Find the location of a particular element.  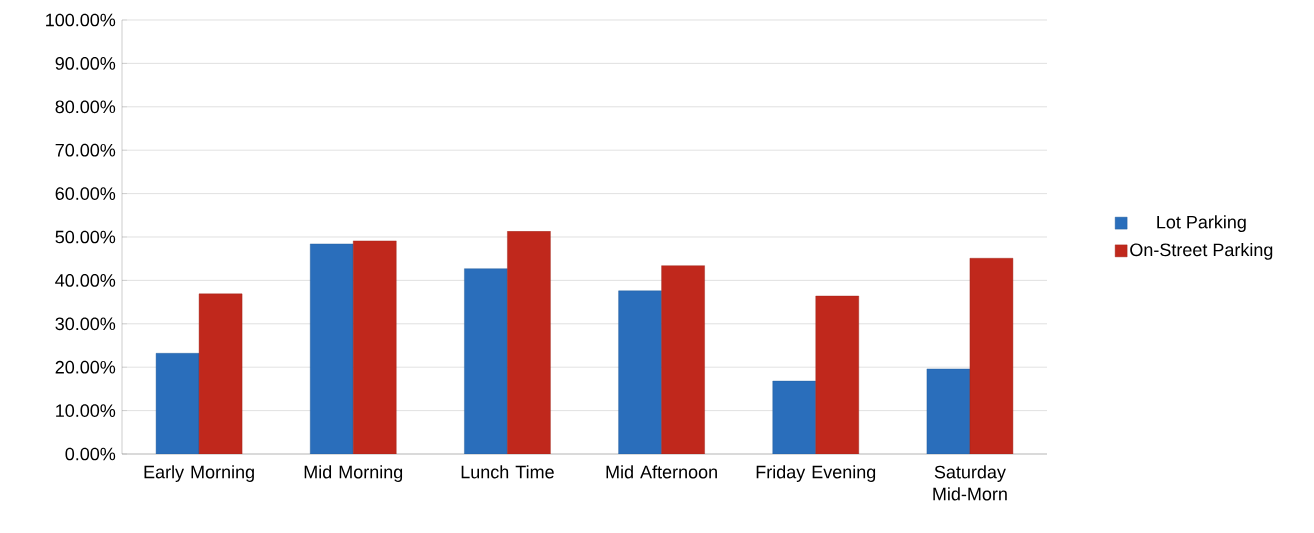

legend-label: On-Street Parking is located at coordinates (1201, 251).